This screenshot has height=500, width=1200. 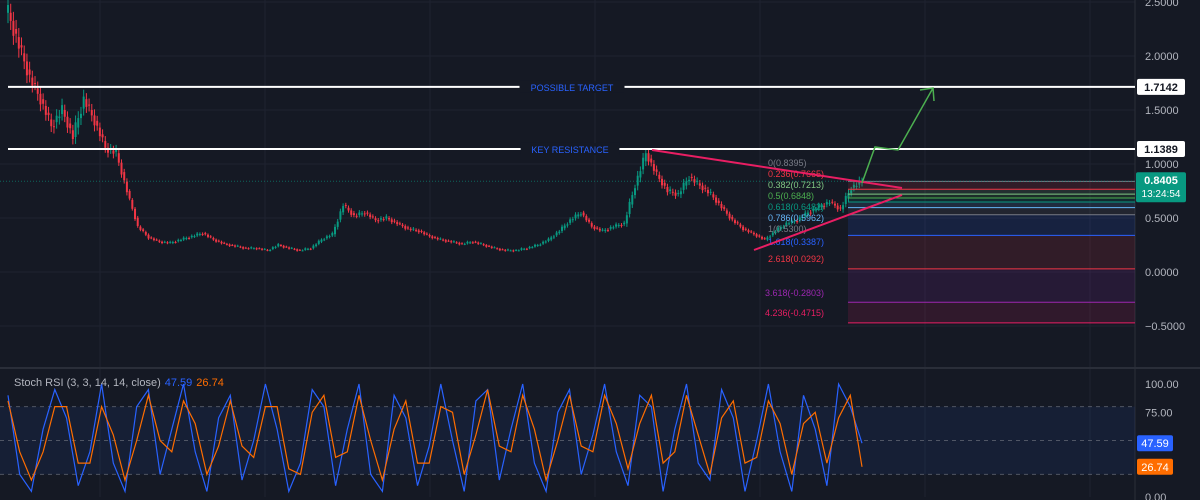 What do you see at coordinates (572, 88) in the screenshot?
I see `level-label: POSSIBLE TARGET` at bounding box center [572, 88].